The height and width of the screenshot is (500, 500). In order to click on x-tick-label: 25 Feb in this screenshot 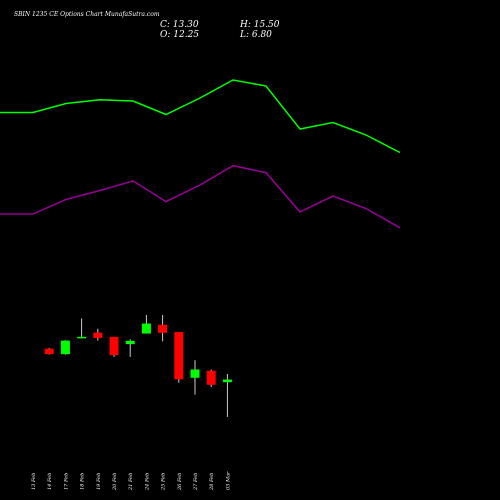, I will do `click(164, 482)`.